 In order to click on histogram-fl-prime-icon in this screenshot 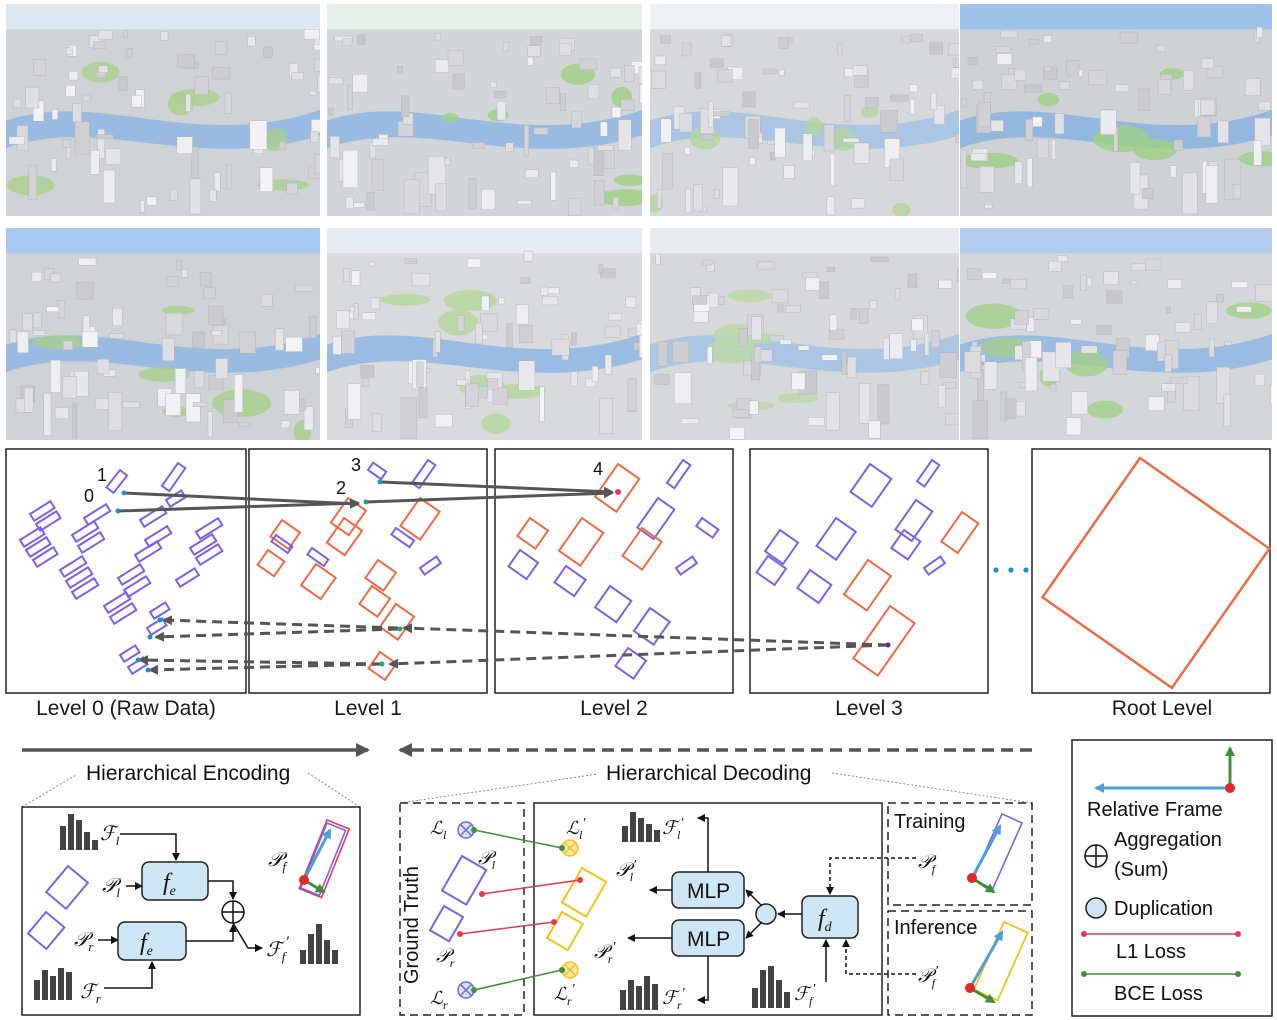, I will do `click(641, 827)`.